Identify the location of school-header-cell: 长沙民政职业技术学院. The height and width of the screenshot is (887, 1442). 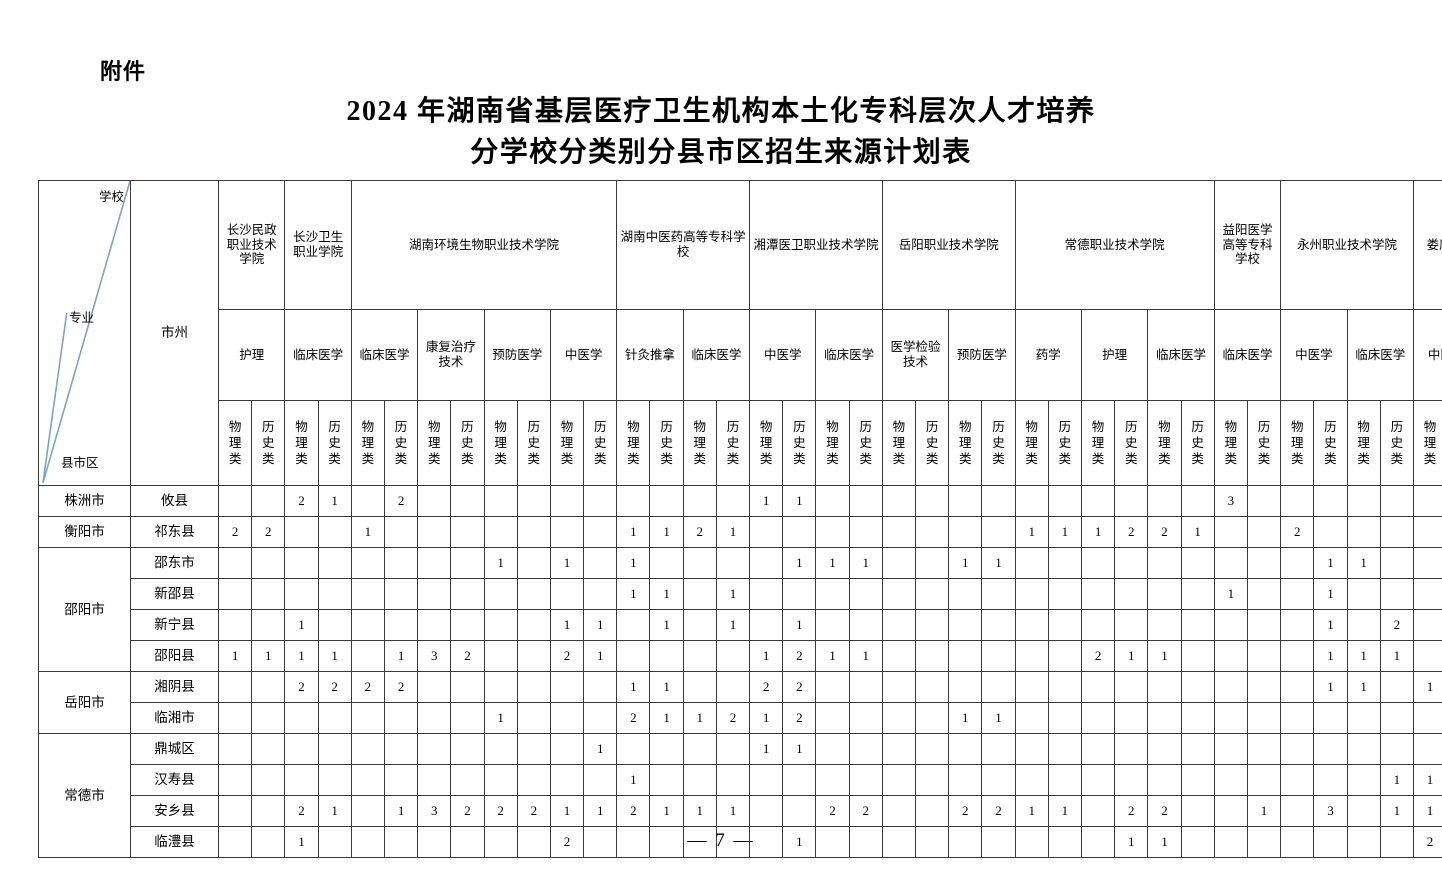
(251, 245).